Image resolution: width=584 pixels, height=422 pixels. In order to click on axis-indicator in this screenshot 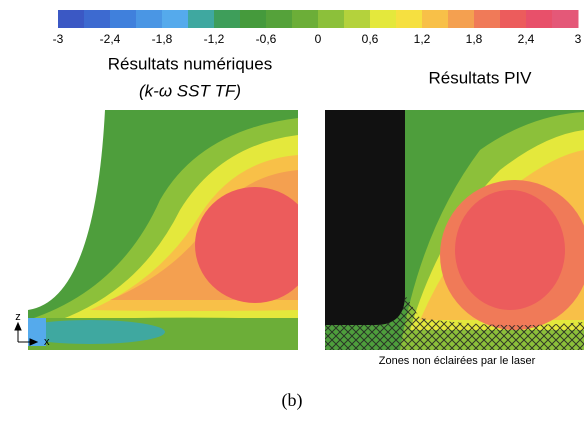, I will do `click(26, 333)`.